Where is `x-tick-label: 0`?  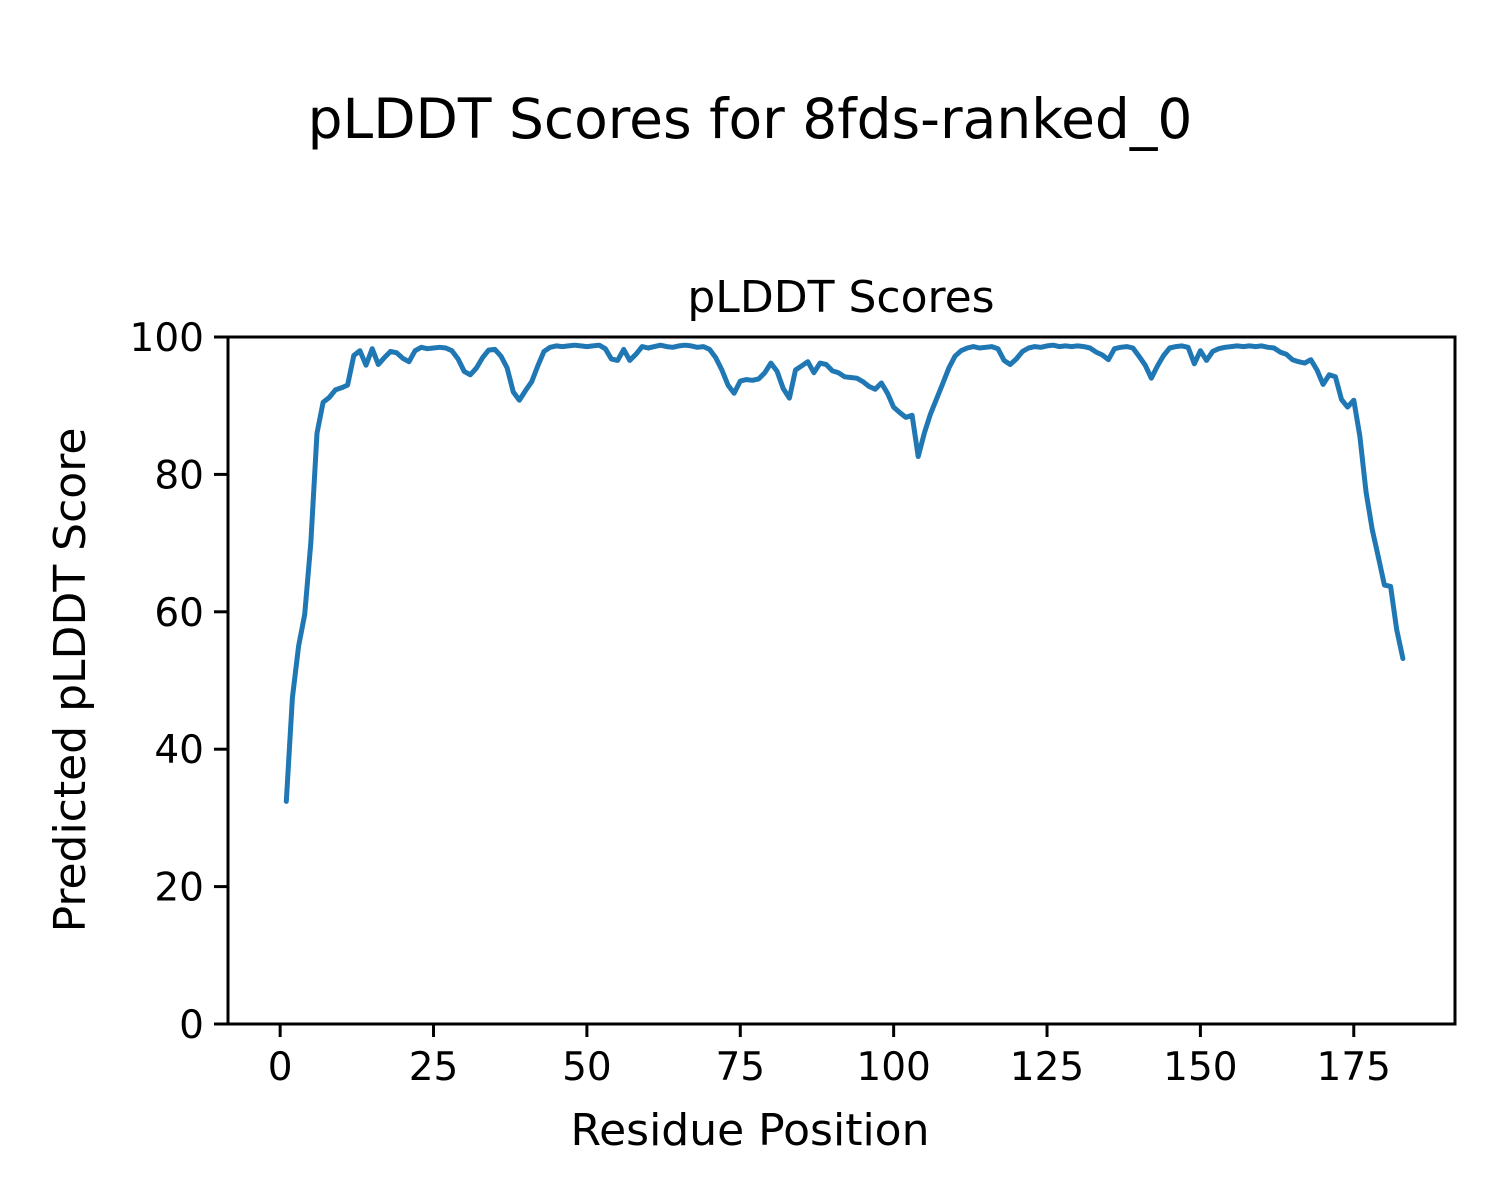
x-tick-label: 0 is located at coordinates (280, 1067).